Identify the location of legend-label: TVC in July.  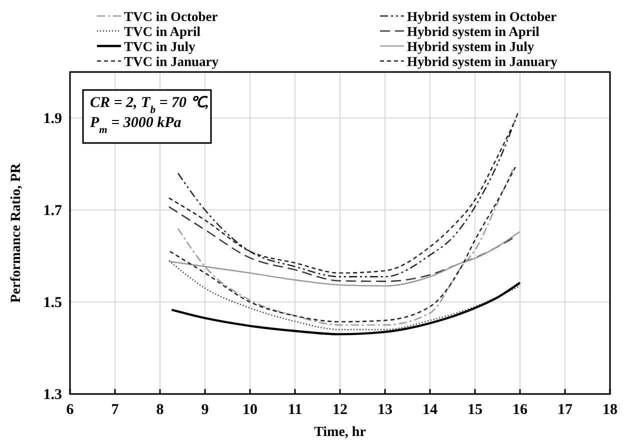
(160, 46).